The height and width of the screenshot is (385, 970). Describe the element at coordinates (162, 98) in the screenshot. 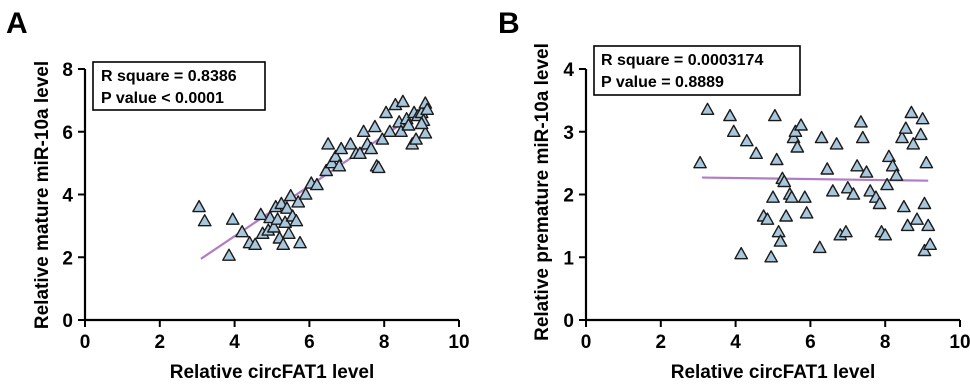

I see `panel-a-p-value: P value < 0.0001` at that location.